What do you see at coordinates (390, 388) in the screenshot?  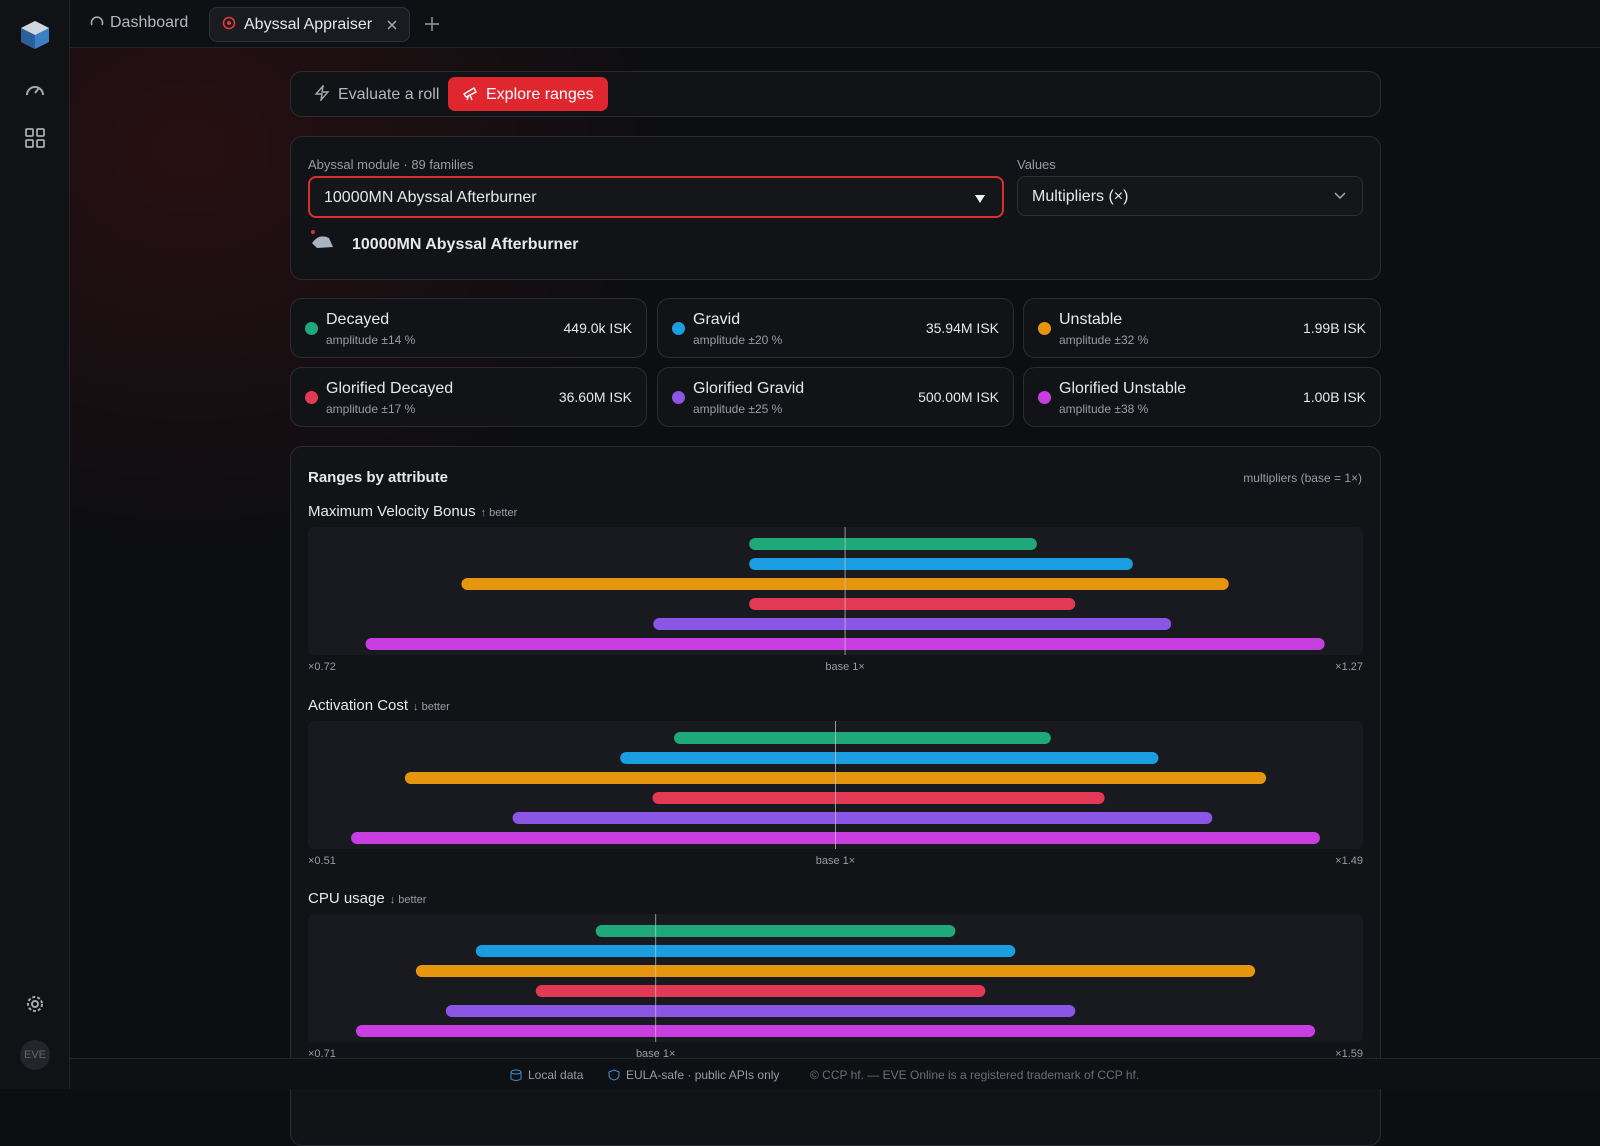 I see `mutaplasmid-name: Glorified Decayed` at bounding box center [390, 388].